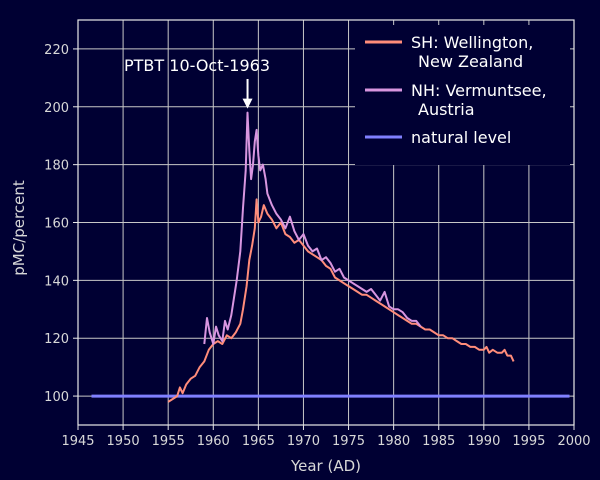 The height and width of the screenshot is (480, 600). I want to click on y-tick-label: 140, so click(56, 281).